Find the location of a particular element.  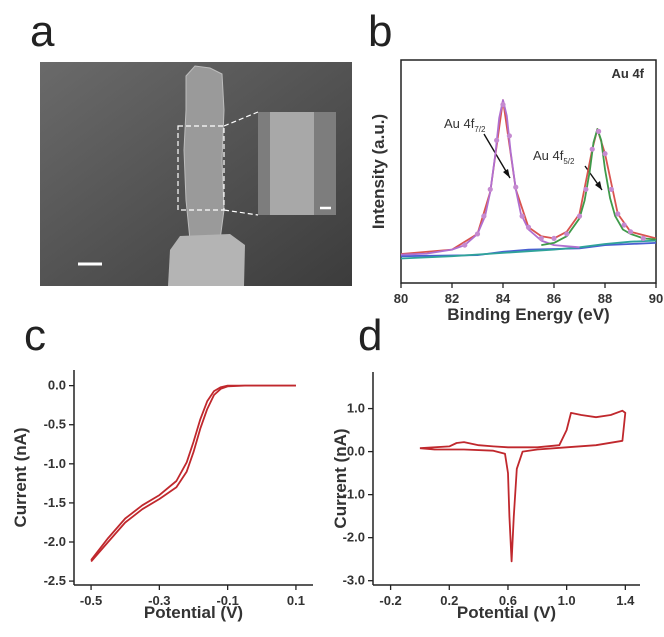

x-tick-label: -0.3 is located at coordinates (159, 600).